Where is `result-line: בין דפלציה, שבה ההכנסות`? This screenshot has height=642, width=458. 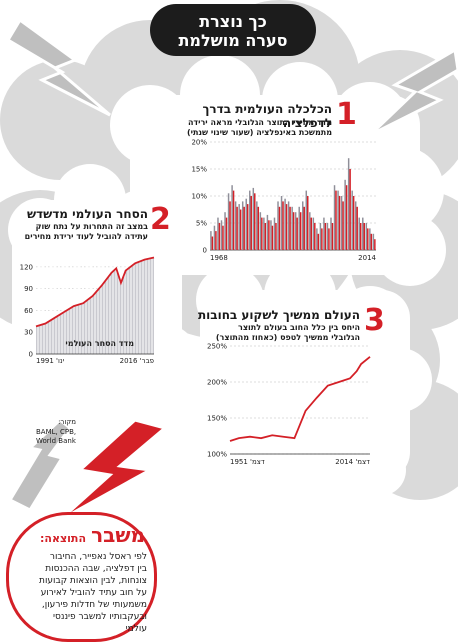
result-line: בין דפלציה, שבה ההכנסות is located at coordinates (96, 569).